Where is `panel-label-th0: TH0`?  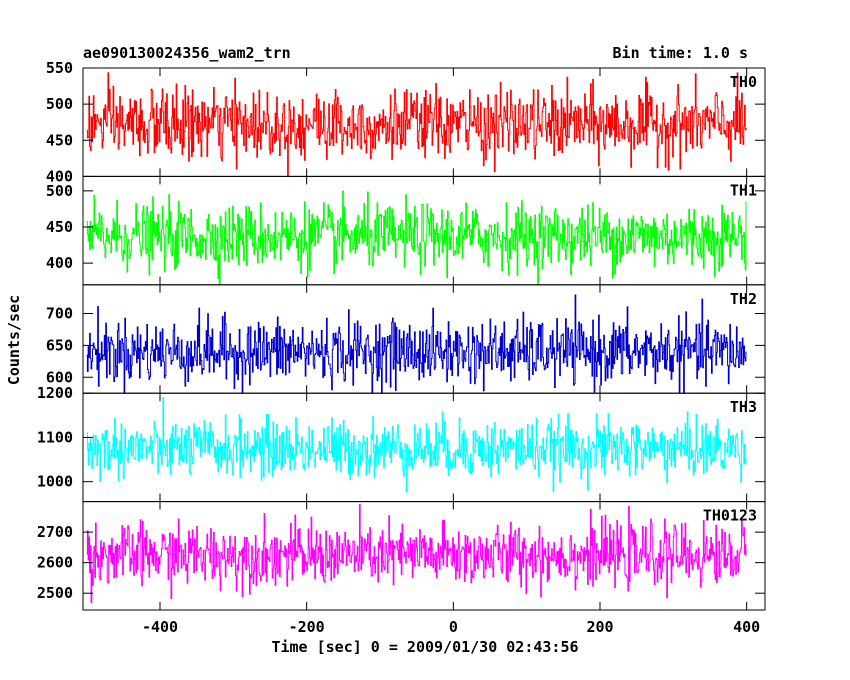
panel-label-th0: TH0 is located at coordinates (743, 82).